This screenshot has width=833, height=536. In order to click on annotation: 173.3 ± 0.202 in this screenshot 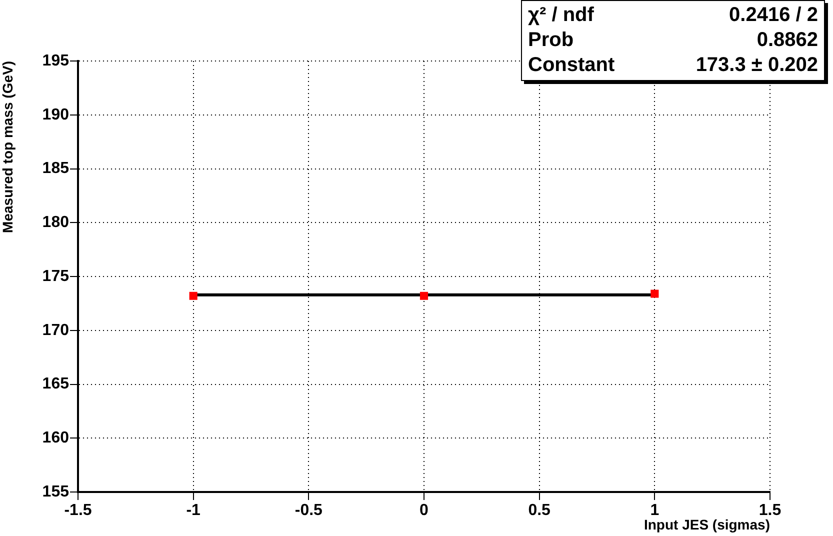, I will do `click(756, 65)`.